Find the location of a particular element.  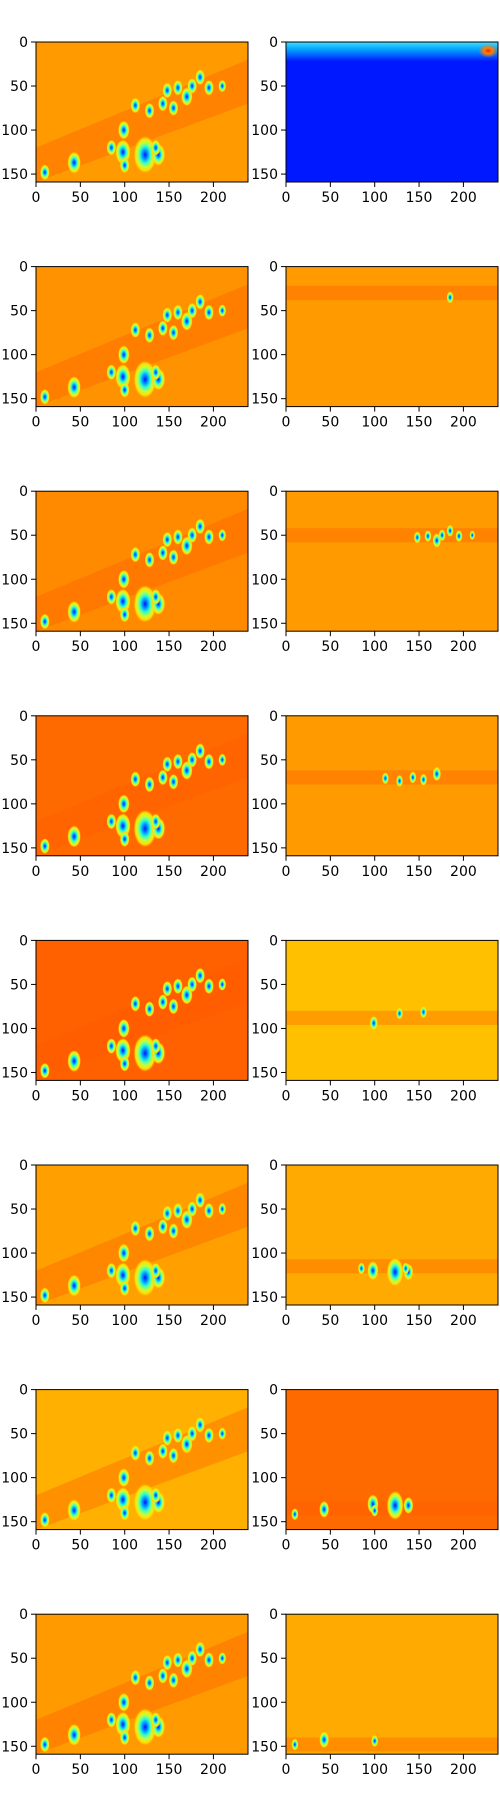

right-panel-row-0-axes: 0 50 100 150 200 0 50 100 150 is located at coordinates (375, 120).